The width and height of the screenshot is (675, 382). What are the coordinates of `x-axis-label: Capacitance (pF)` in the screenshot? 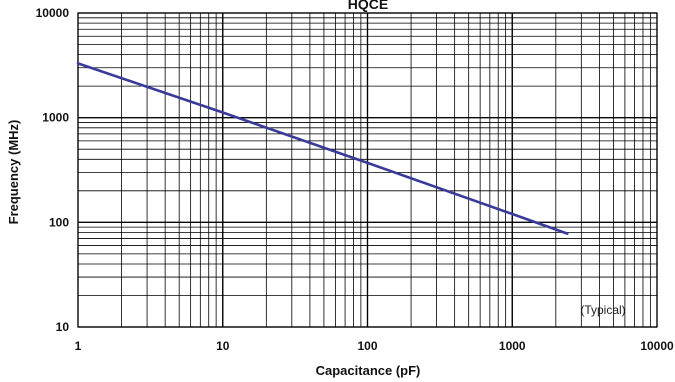 It's located at (368, 370).